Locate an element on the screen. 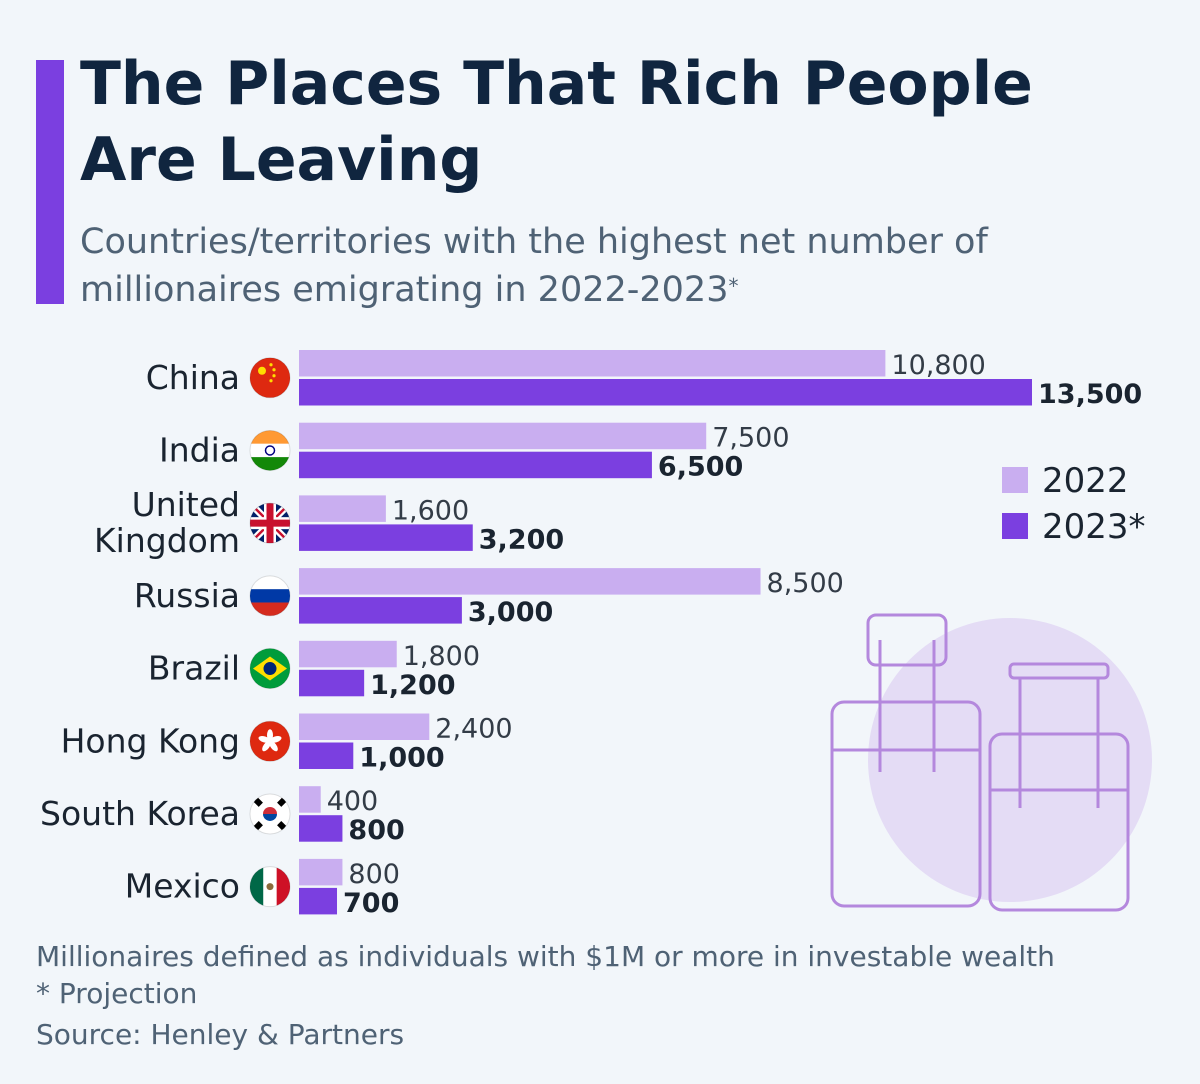 This screenshot has width=1200, height=1084. category-label-4: Brazil is located at coordinates (194, 668).